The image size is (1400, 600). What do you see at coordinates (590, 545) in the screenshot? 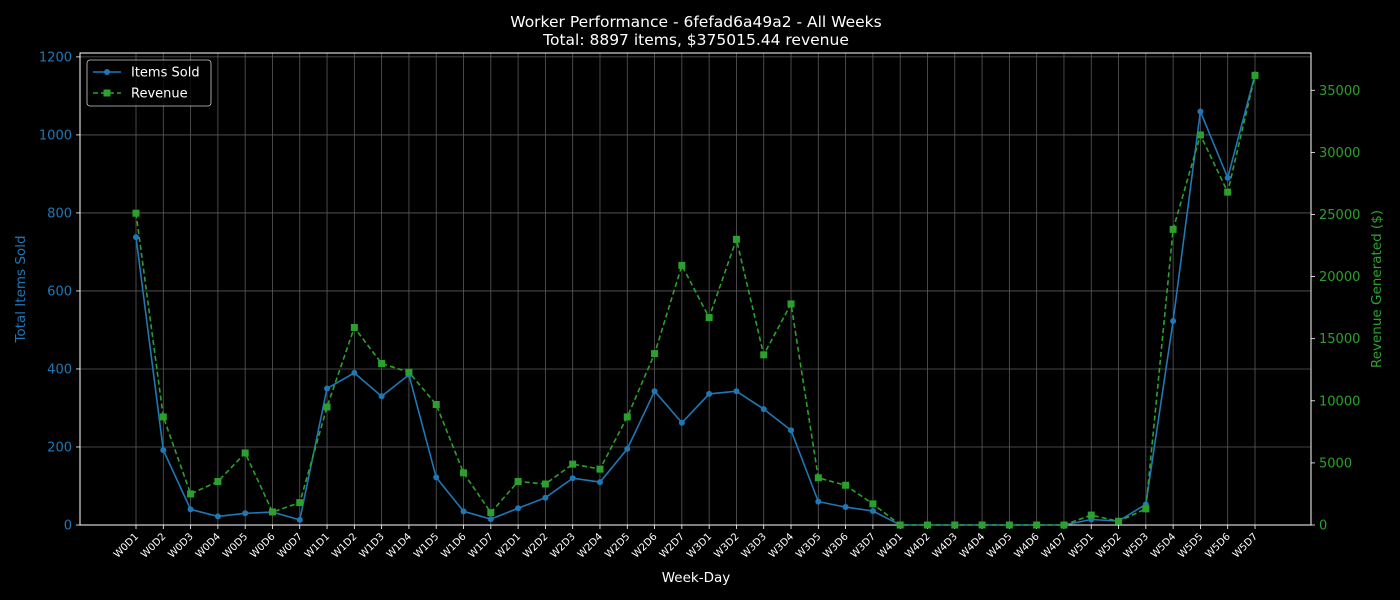
I see `x-tick-label: W2D4` at bounding box center [590, 545].